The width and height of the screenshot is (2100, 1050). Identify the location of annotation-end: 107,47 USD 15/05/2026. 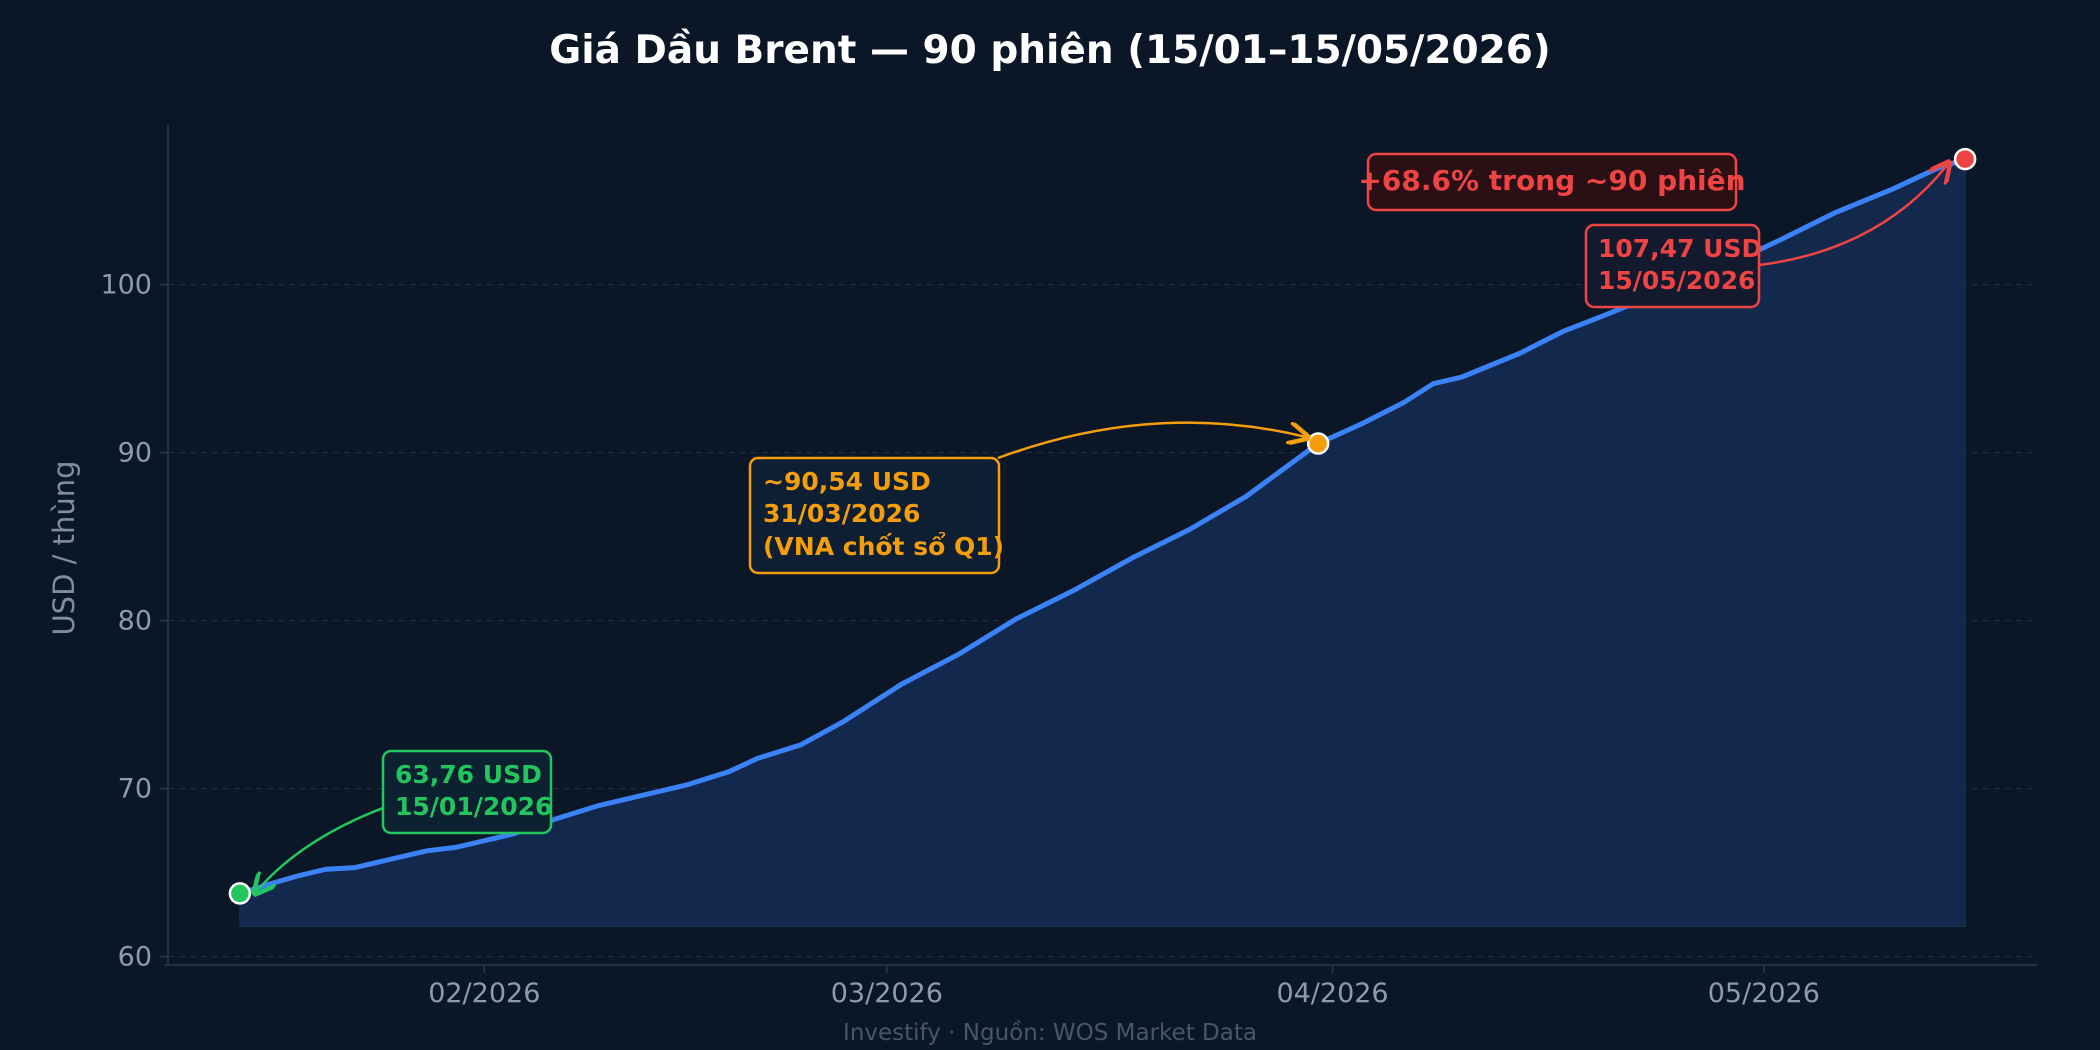
(1766, 236).